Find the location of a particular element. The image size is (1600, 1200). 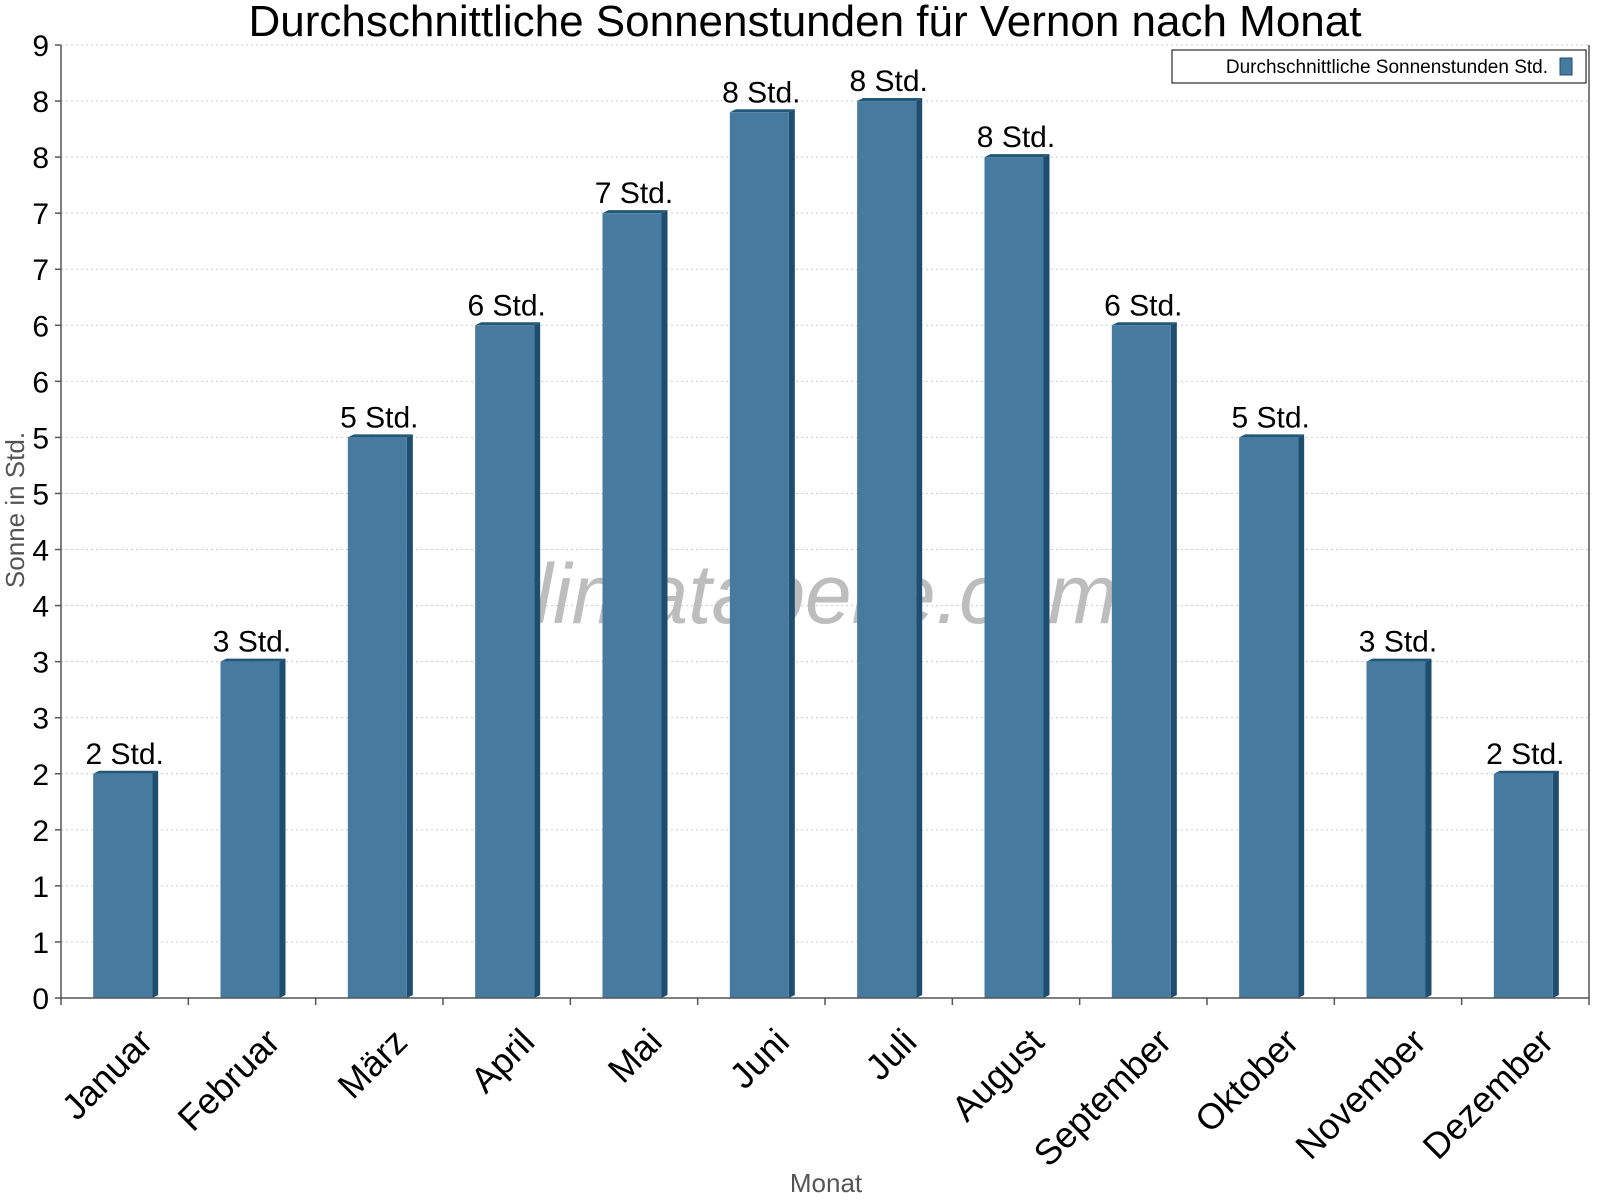

x-axis-title: Monat is located at coordinates (826, 1183).